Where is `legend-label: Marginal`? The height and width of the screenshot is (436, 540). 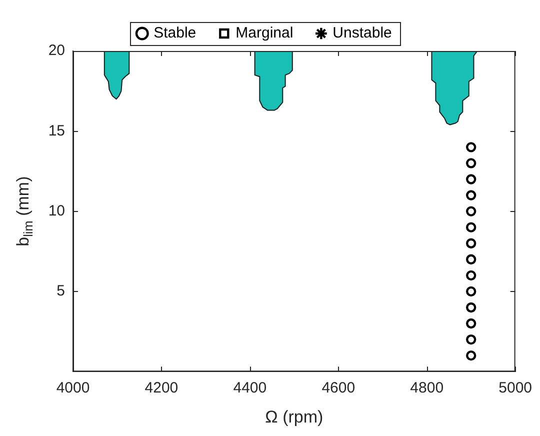
legend-label: Marginal is located at coordinates (265, 33).